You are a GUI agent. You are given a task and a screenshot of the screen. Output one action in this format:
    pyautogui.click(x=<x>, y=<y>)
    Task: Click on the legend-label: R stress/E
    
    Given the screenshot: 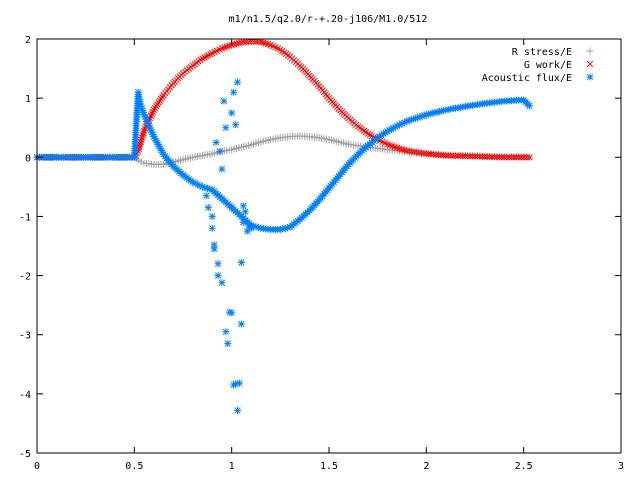 What is the action you would take?
    pyautogui.click(x=542, y=52)
    